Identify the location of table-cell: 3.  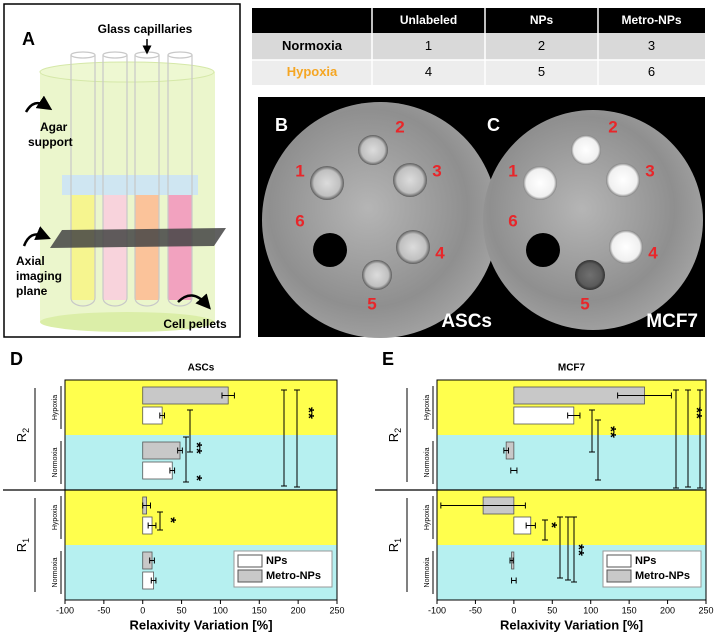
(651, 45).